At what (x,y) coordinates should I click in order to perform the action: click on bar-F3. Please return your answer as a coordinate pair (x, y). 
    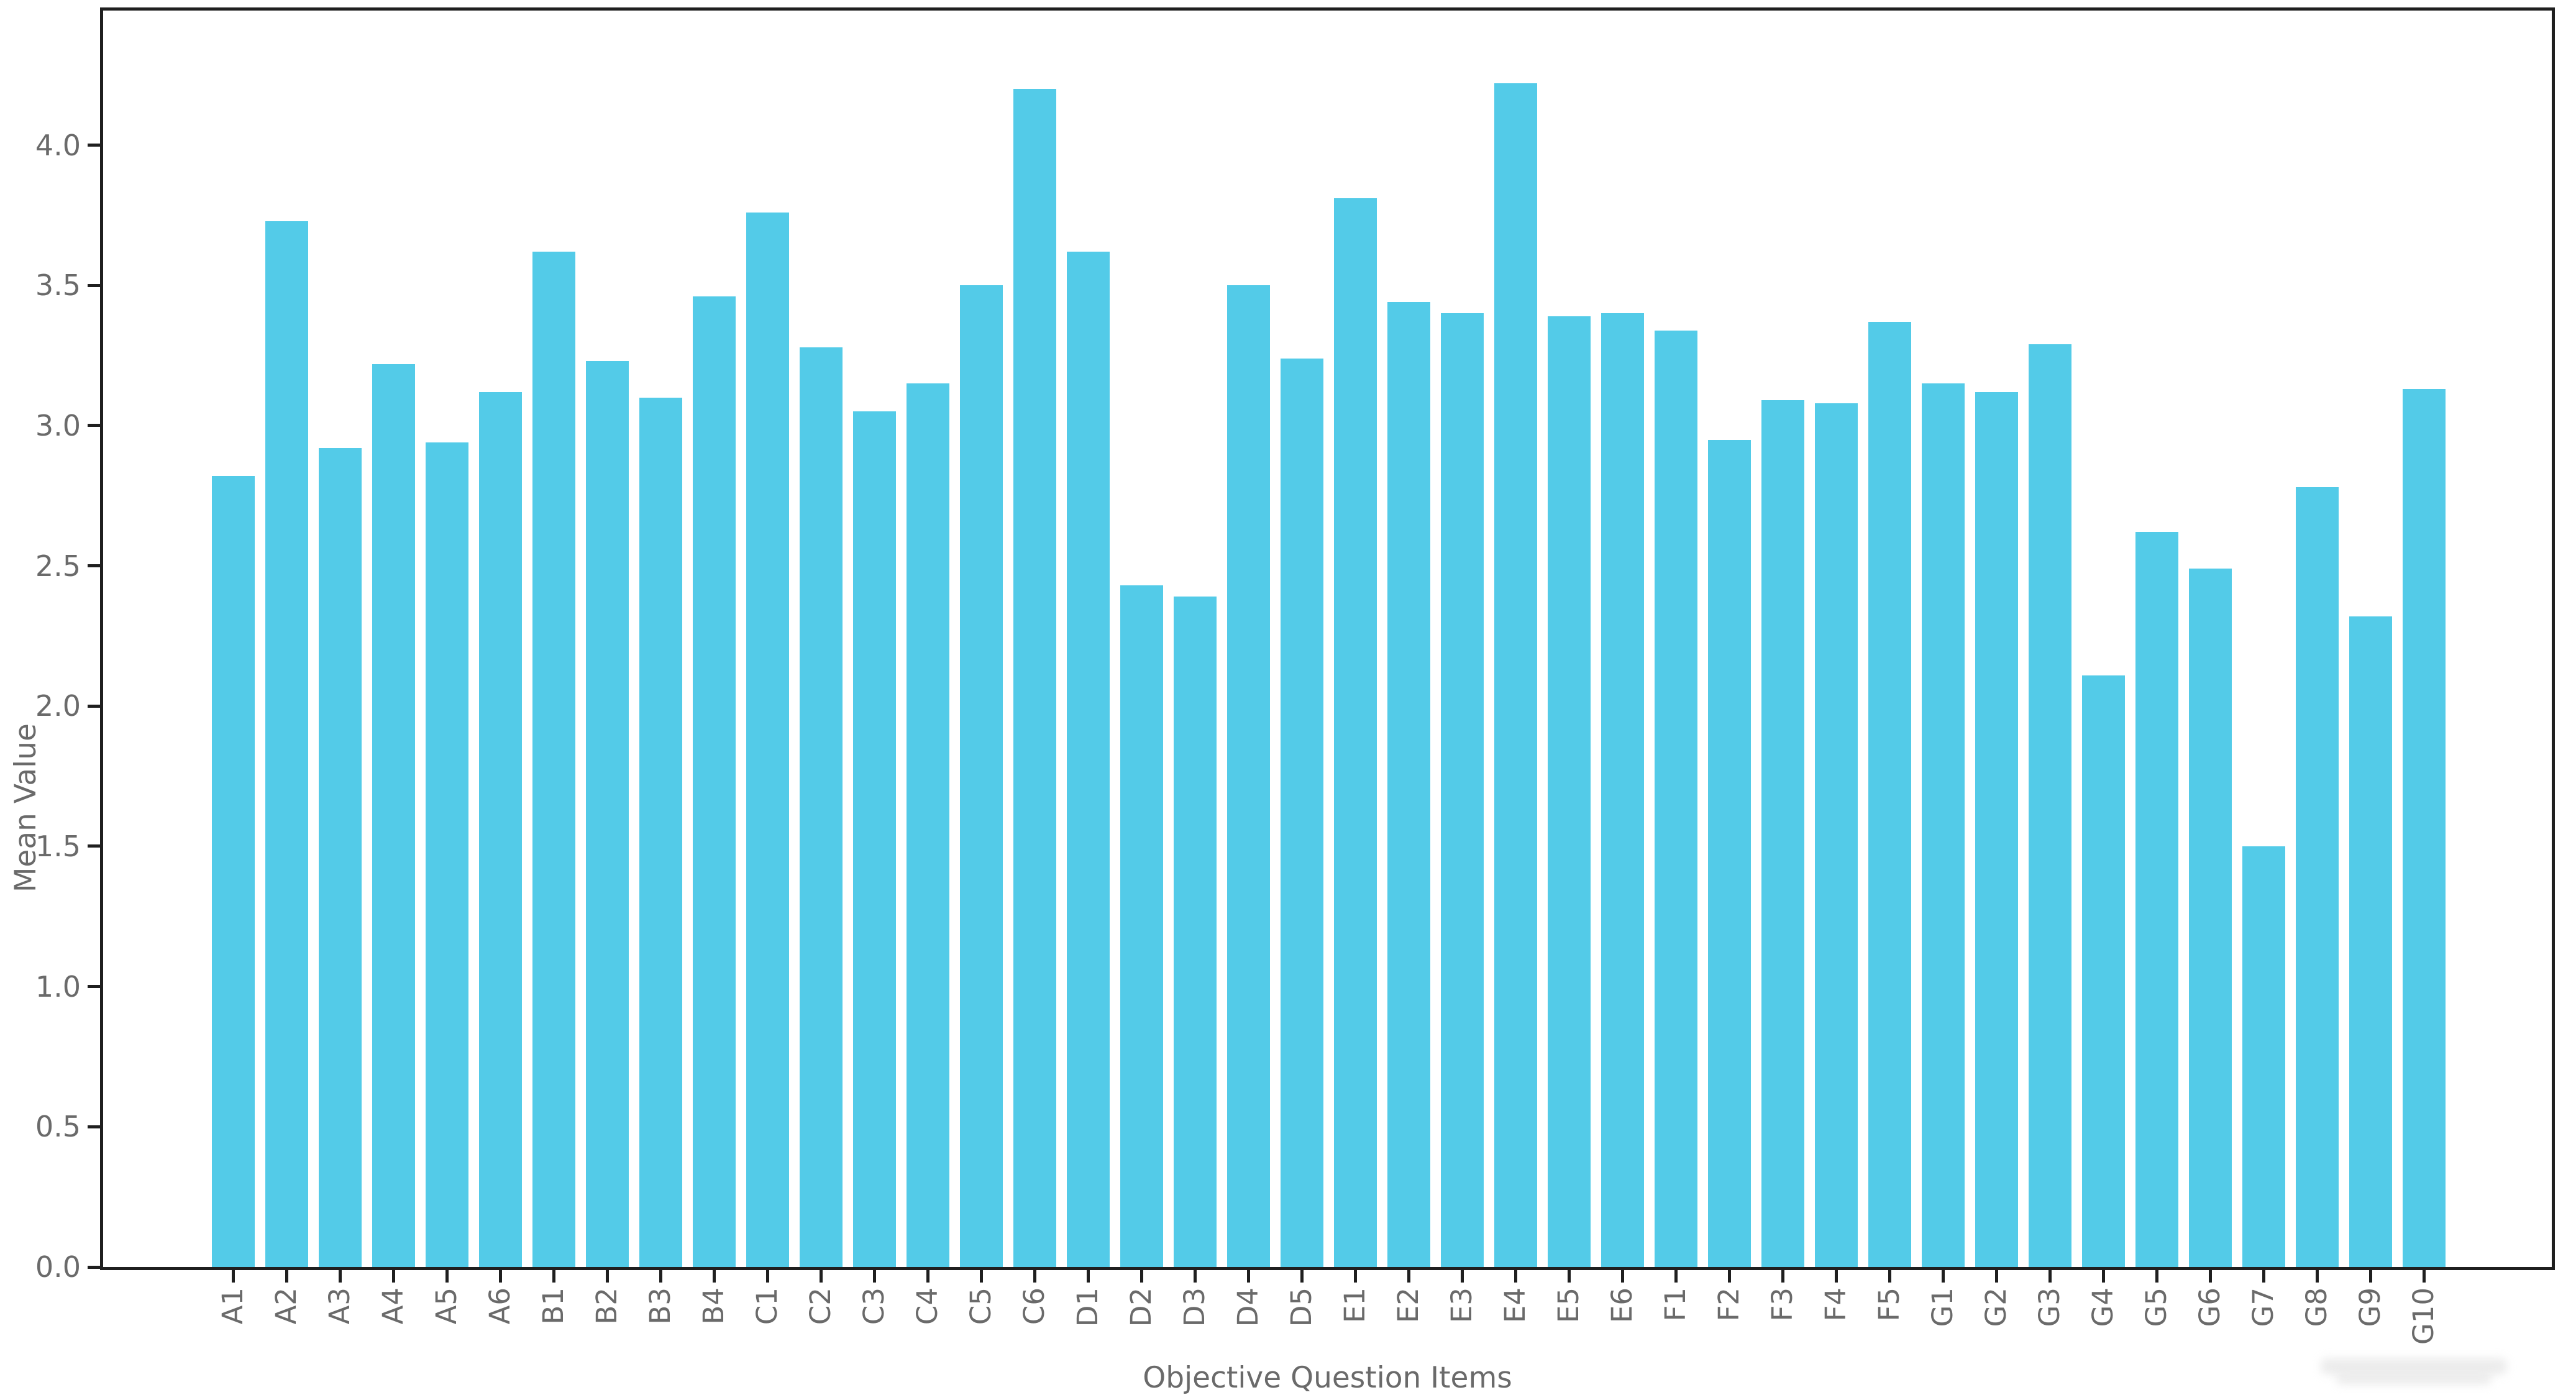
    Looking at the image, I should click on (1782, 833).